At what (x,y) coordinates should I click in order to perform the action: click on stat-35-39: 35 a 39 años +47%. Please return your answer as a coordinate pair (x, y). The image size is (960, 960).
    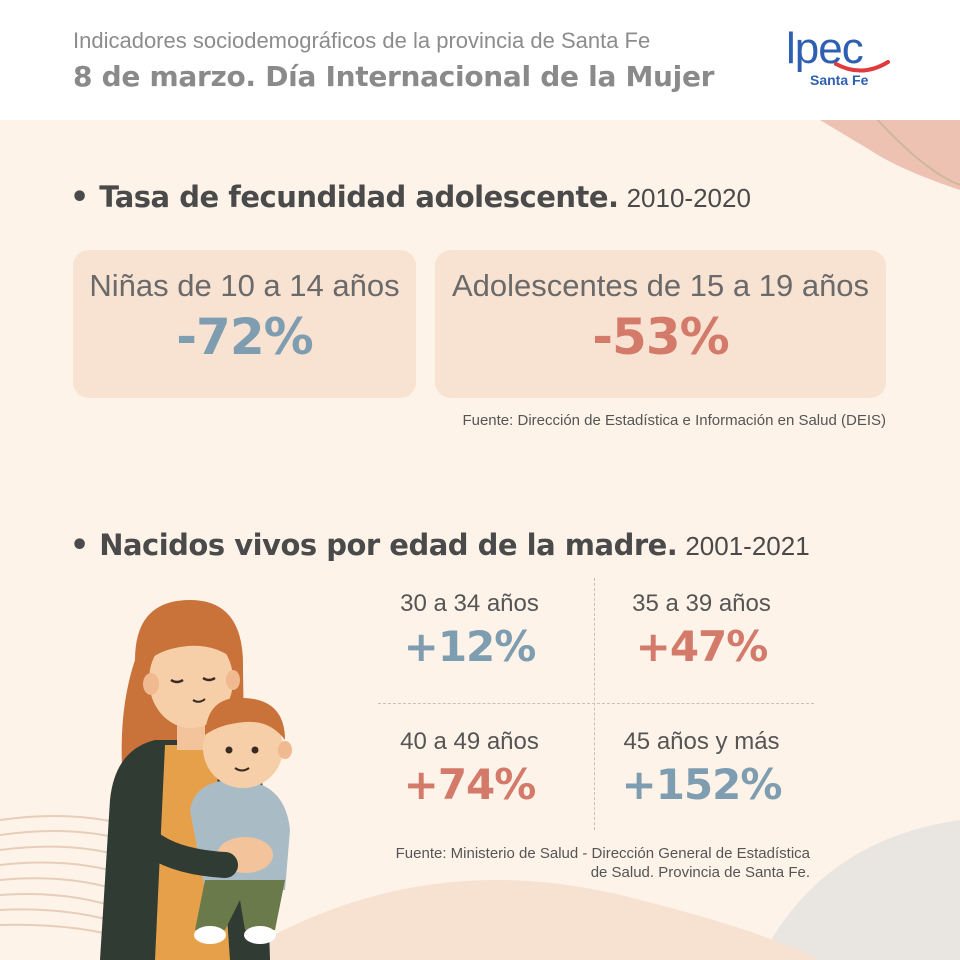
    Looking at the image, I should click on (701, 630).